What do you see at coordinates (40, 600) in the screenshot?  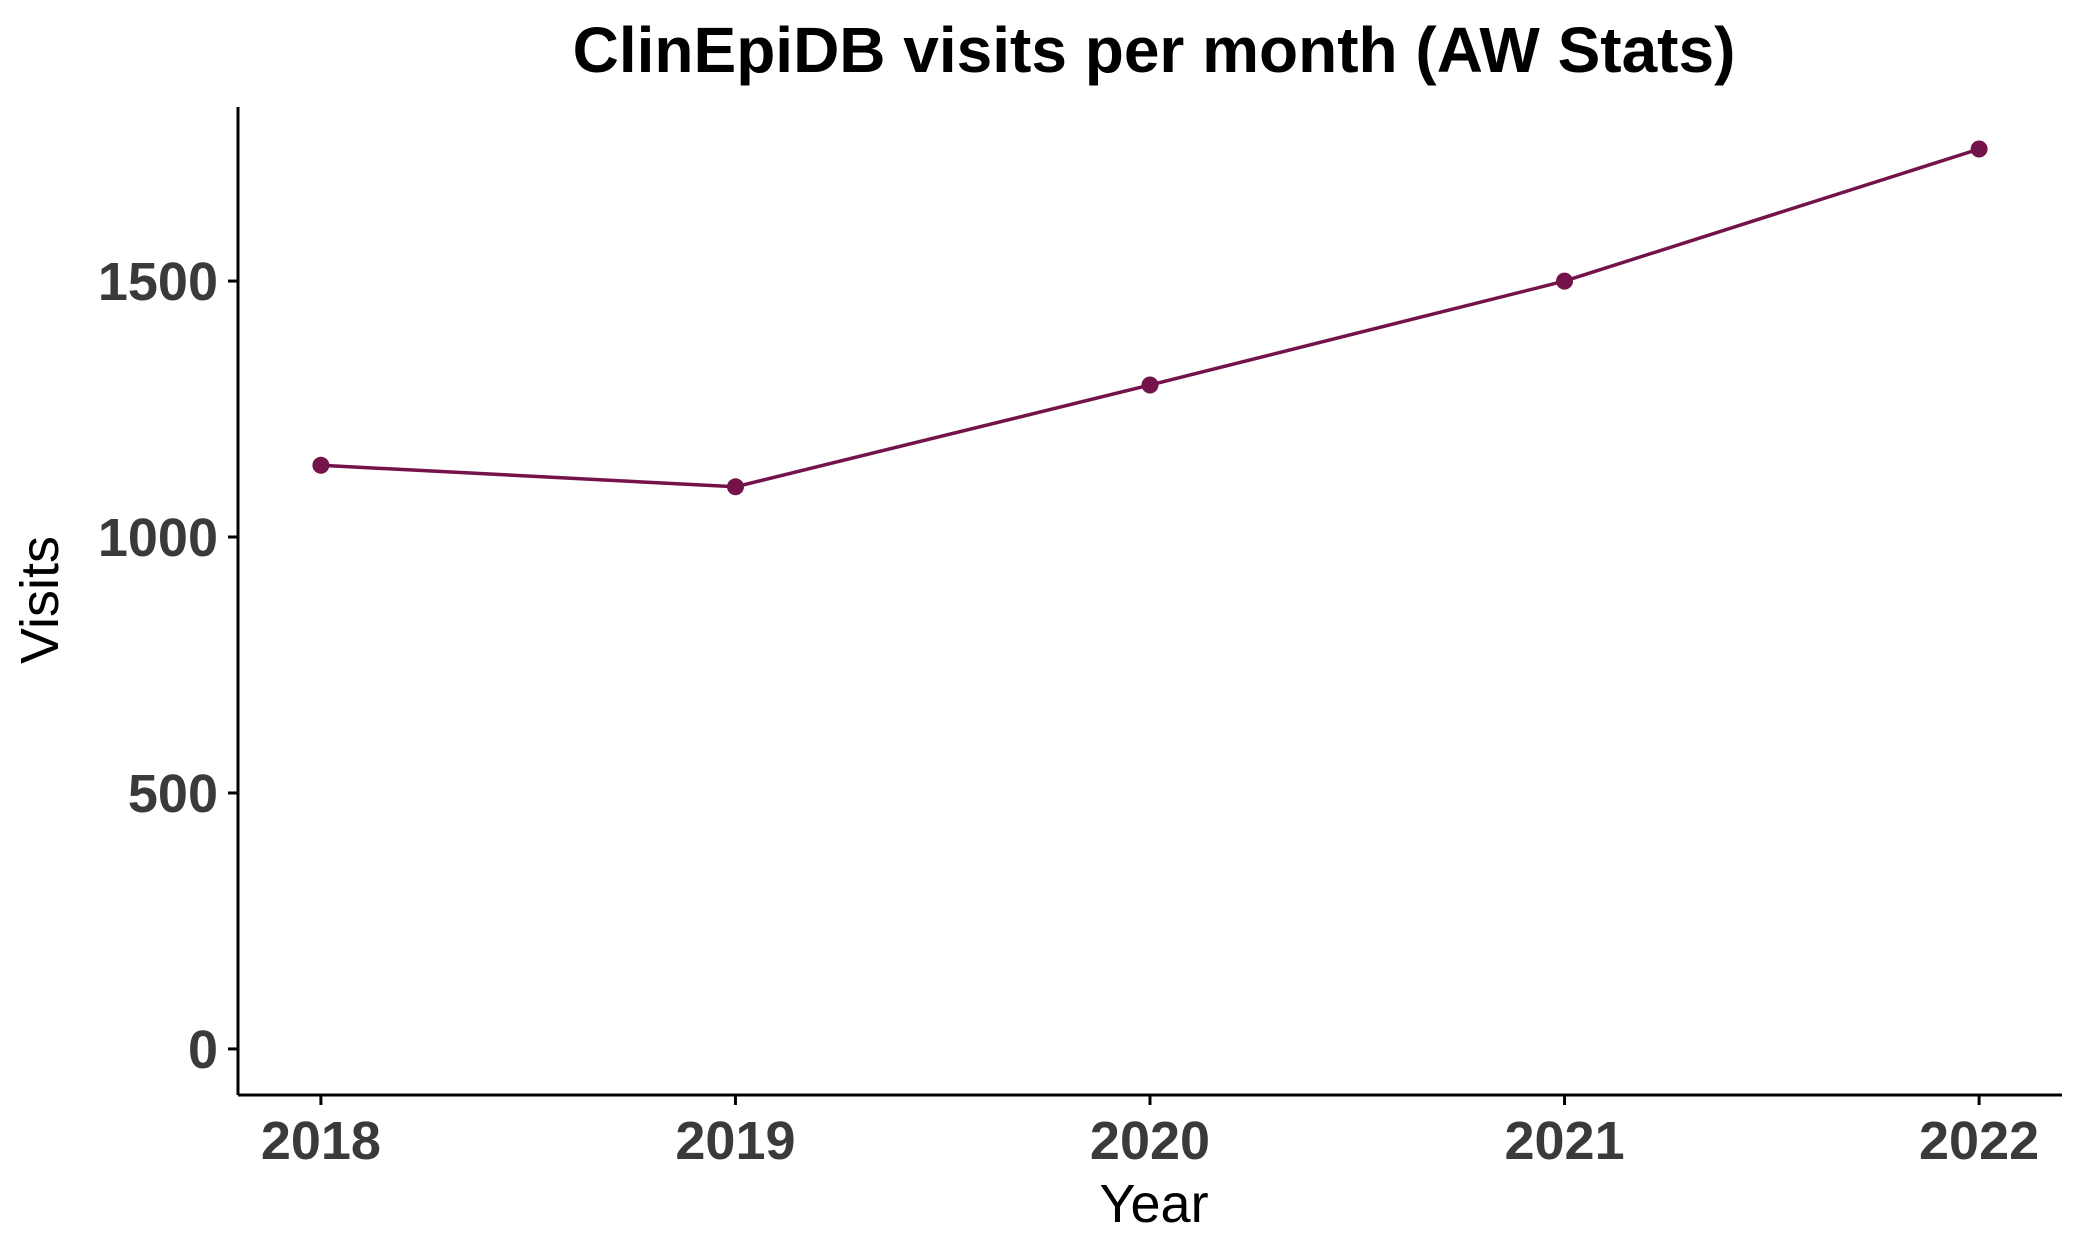 I see `y-axis-title: Visits` at bounding box center [40, 600].